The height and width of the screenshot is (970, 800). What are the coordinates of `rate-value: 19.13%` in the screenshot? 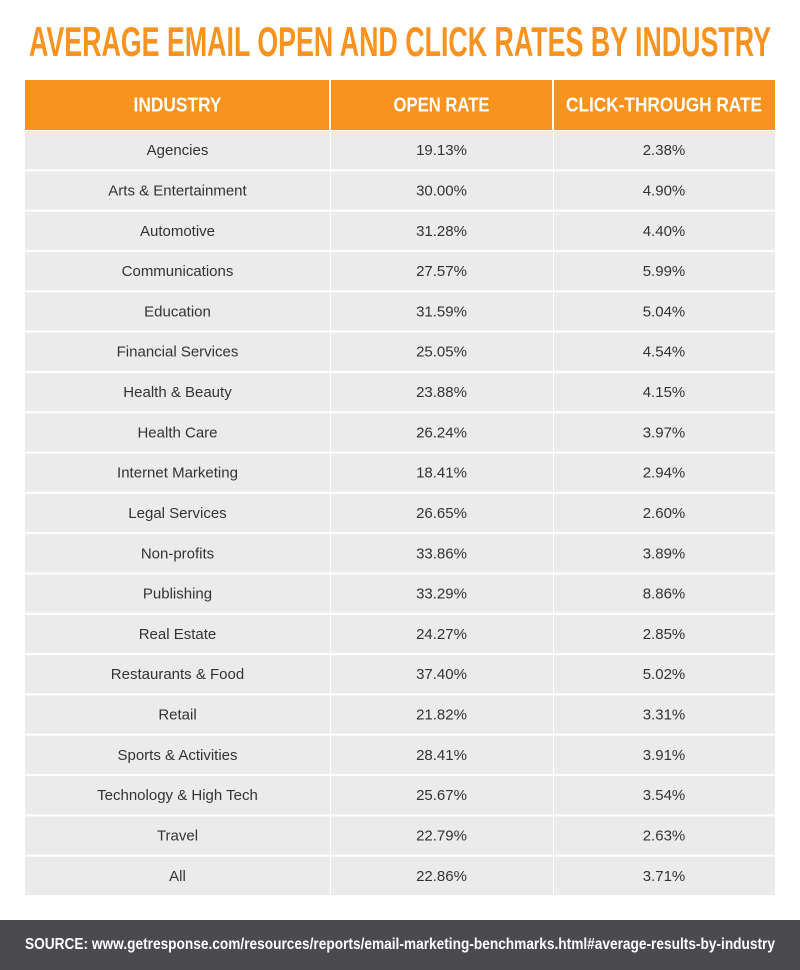 It's located at (441, 150).